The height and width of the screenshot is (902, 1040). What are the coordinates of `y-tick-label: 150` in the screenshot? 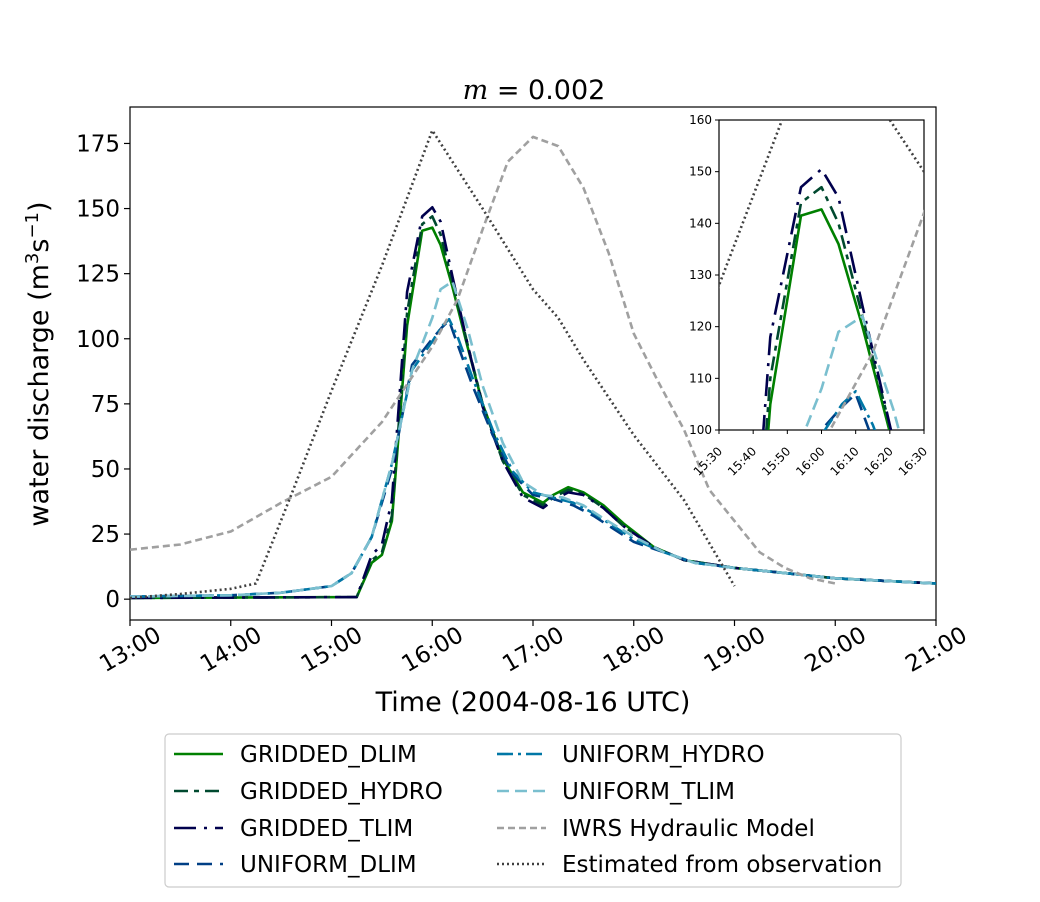 It's located at (98, 210).